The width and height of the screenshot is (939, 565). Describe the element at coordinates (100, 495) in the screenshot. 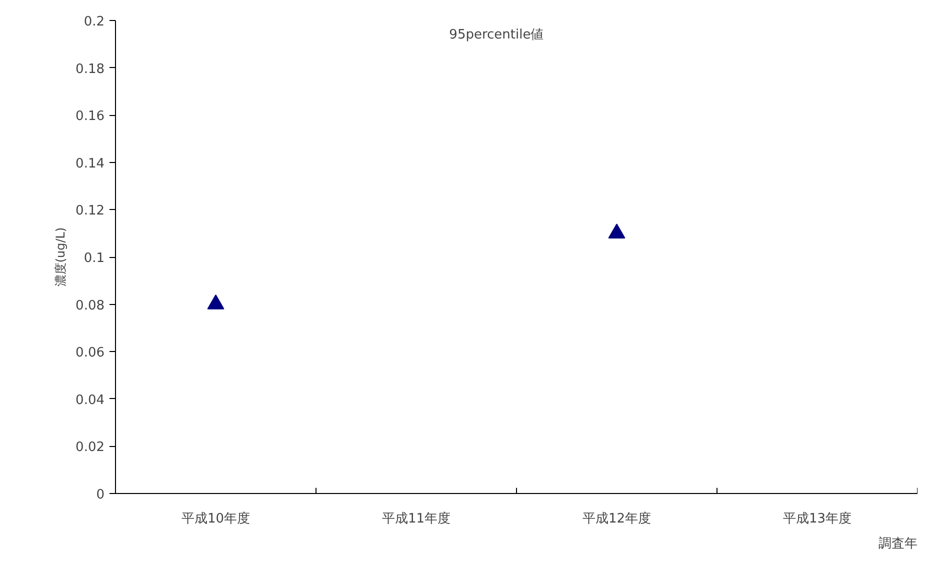

I see `y-tick-label: 0` at that location.